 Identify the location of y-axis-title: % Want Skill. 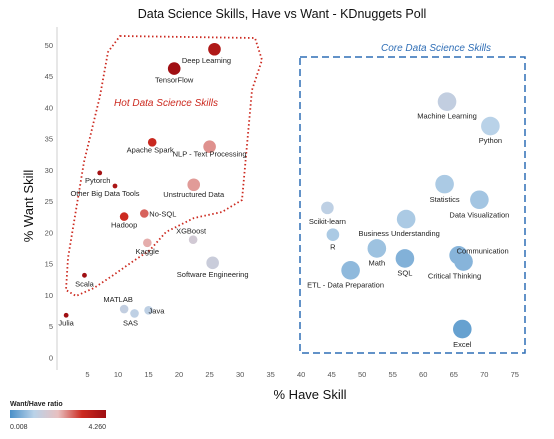
(28, 206).